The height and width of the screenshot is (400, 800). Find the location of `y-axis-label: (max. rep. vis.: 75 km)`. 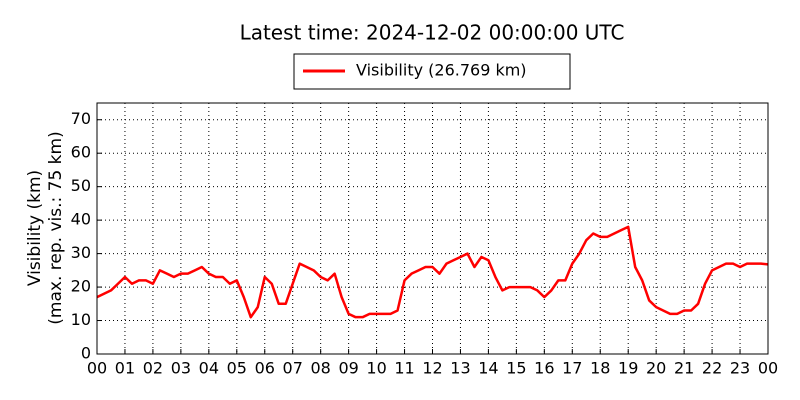

y-axis-label: (max. rep. vis.: 75 km) is located at coordinates (56, 227).